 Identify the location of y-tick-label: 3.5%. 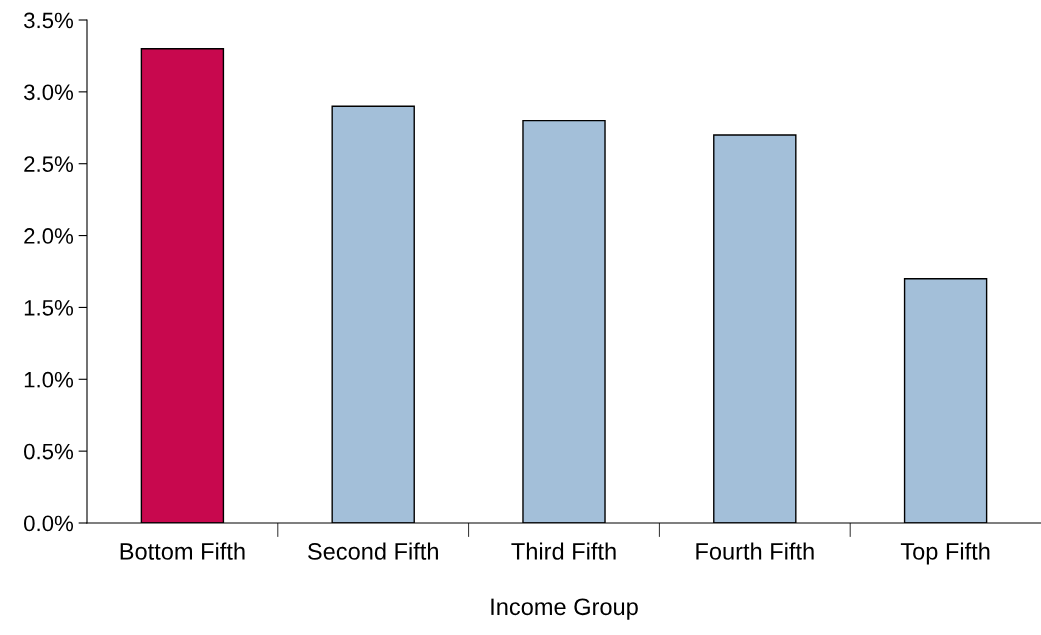
(49, 20).